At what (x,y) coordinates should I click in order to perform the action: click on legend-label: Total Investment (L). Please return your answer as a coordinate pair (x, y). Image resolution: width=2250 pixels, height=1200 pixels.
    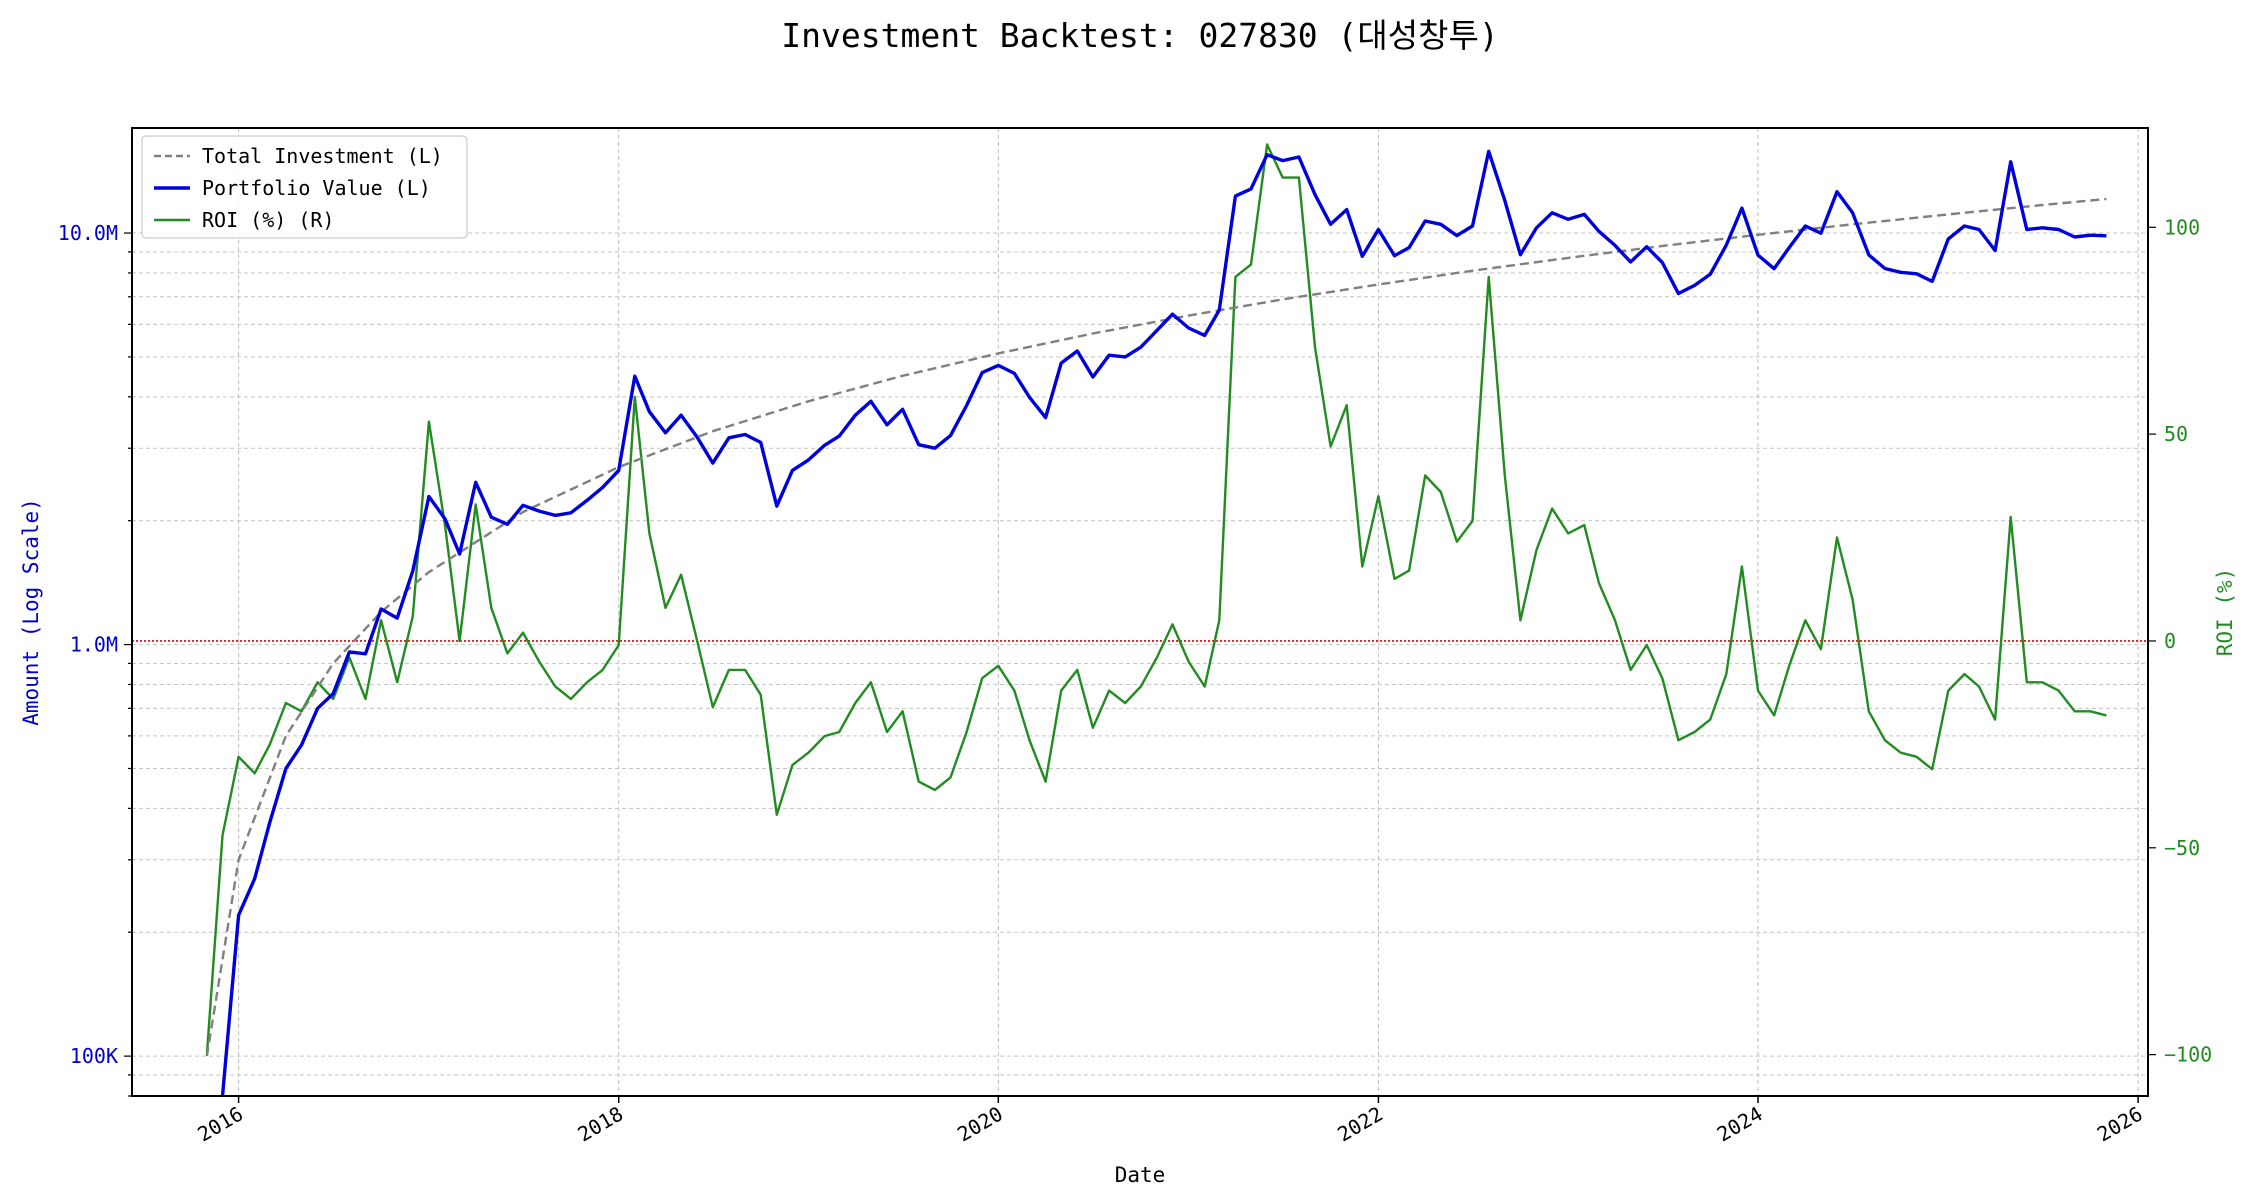
    Looking at the image, I should click on (322, 156).